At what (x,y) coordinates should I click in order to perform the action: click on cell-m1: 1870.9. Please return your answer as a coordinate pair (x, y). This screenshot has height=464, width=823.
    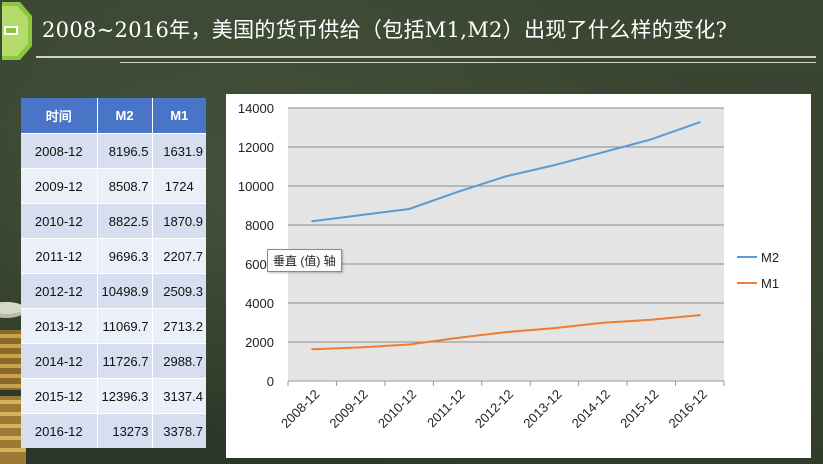
    Looking at the image, I should click on (179, 221).